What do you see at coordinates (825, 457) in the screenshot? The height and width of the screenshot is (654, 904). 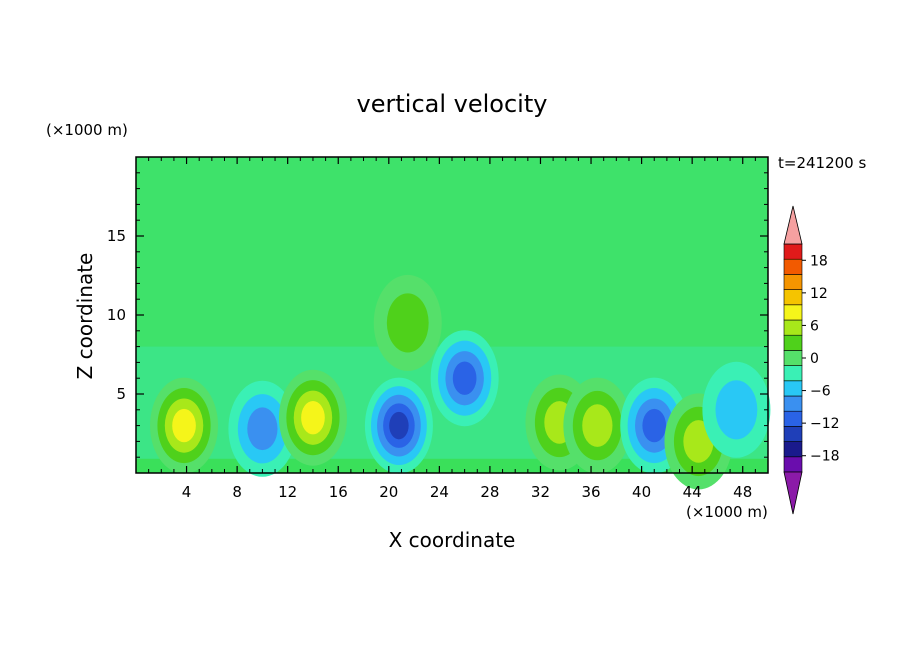 I see `colorbar-tick-label: −18` at bounding box center [825, 457].